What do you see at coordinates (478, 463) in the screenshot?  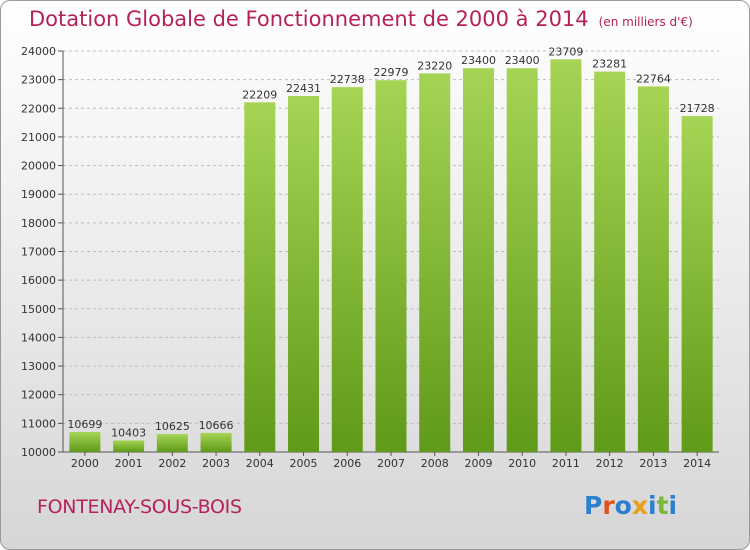 I see `x-tick-label: 2009` at bounding box center [478, 463].